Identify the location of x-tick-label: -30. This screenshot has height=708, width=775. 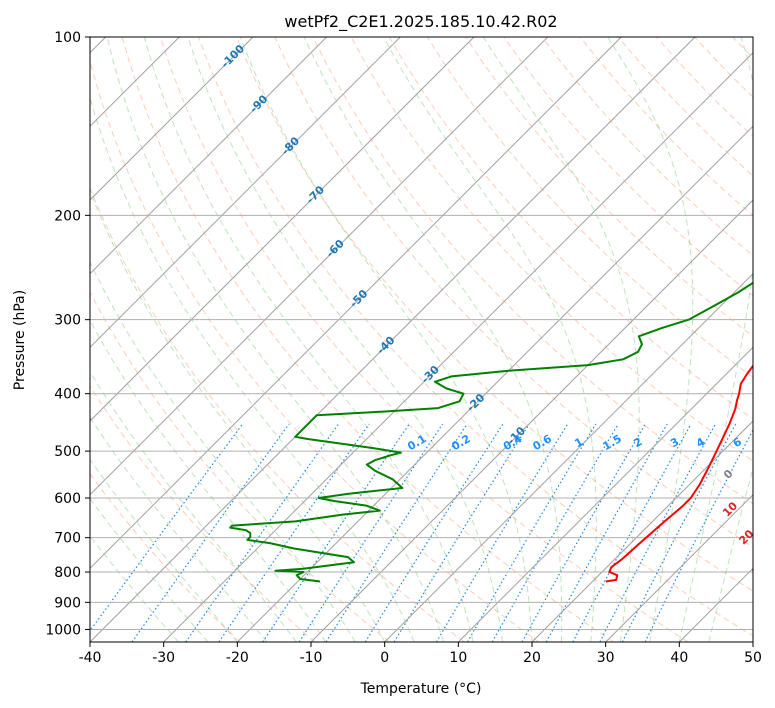
(163, 658).